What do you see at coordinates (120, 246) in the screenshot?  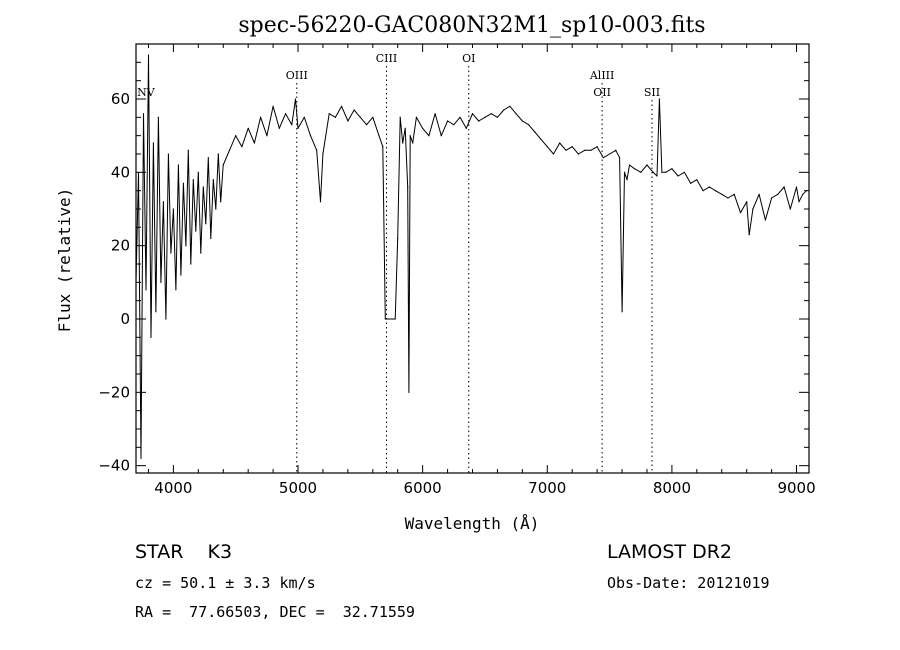 I see `y-tick-label: 20` at bounding box center [120, 246].